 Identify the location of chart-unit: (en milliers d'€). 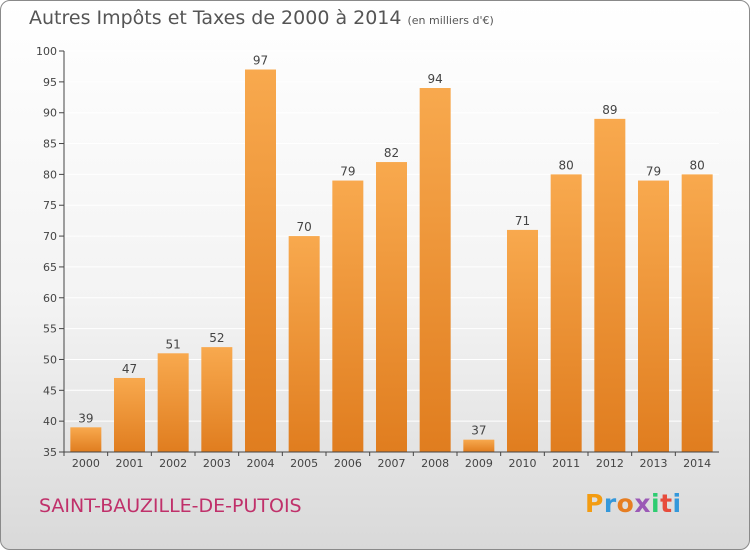
(450, 20).